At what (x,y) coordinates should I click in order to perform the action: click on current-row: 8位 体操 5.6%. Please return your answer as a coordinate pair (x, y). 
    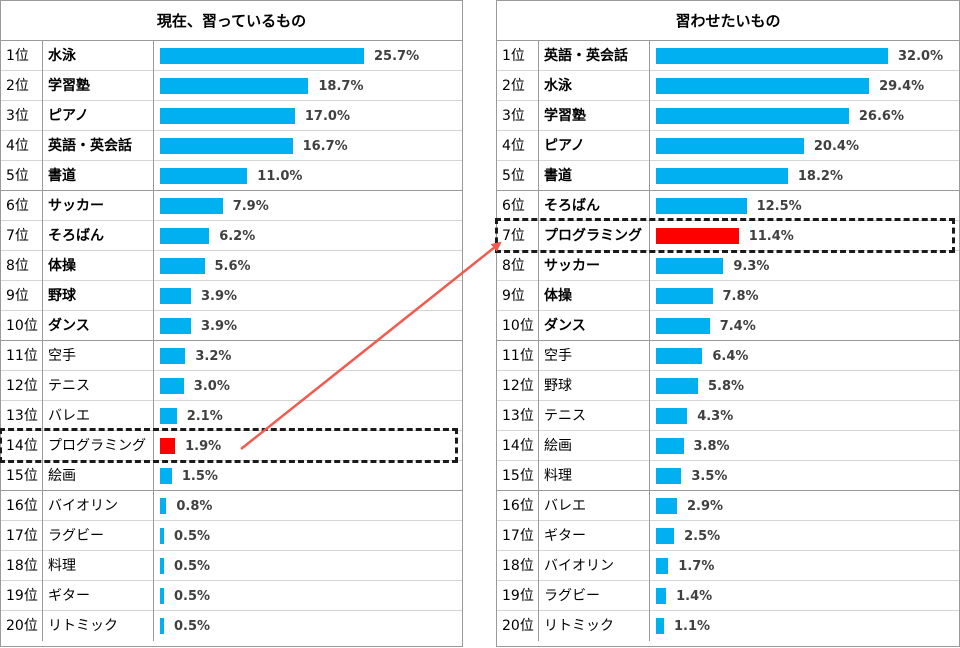
    Looking at the image, I should click on (231, 266).